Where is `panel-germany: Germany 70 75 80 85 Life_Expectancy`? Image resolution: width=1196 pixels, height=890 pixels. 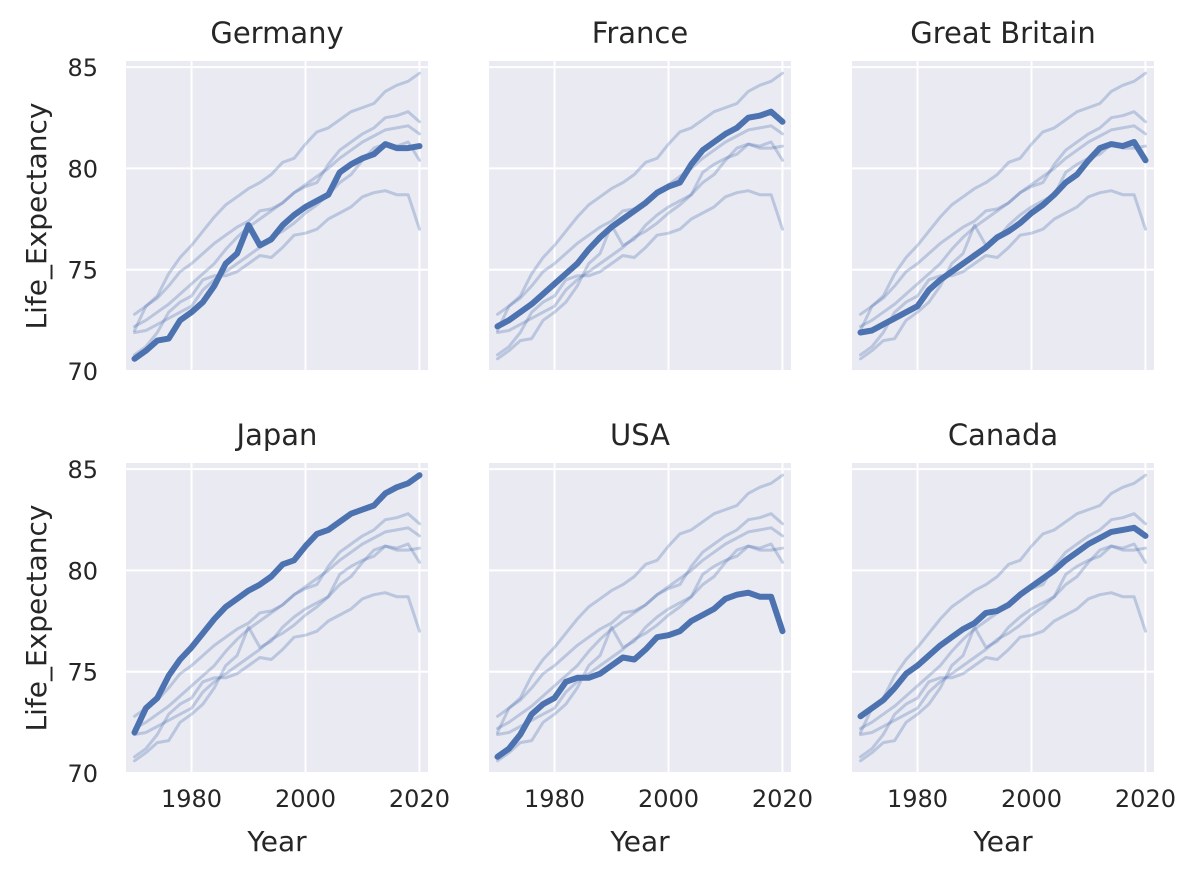
panel-germany: Germany 70 75 80 85 Life_Expectancy is located at coordinates (224, 201).